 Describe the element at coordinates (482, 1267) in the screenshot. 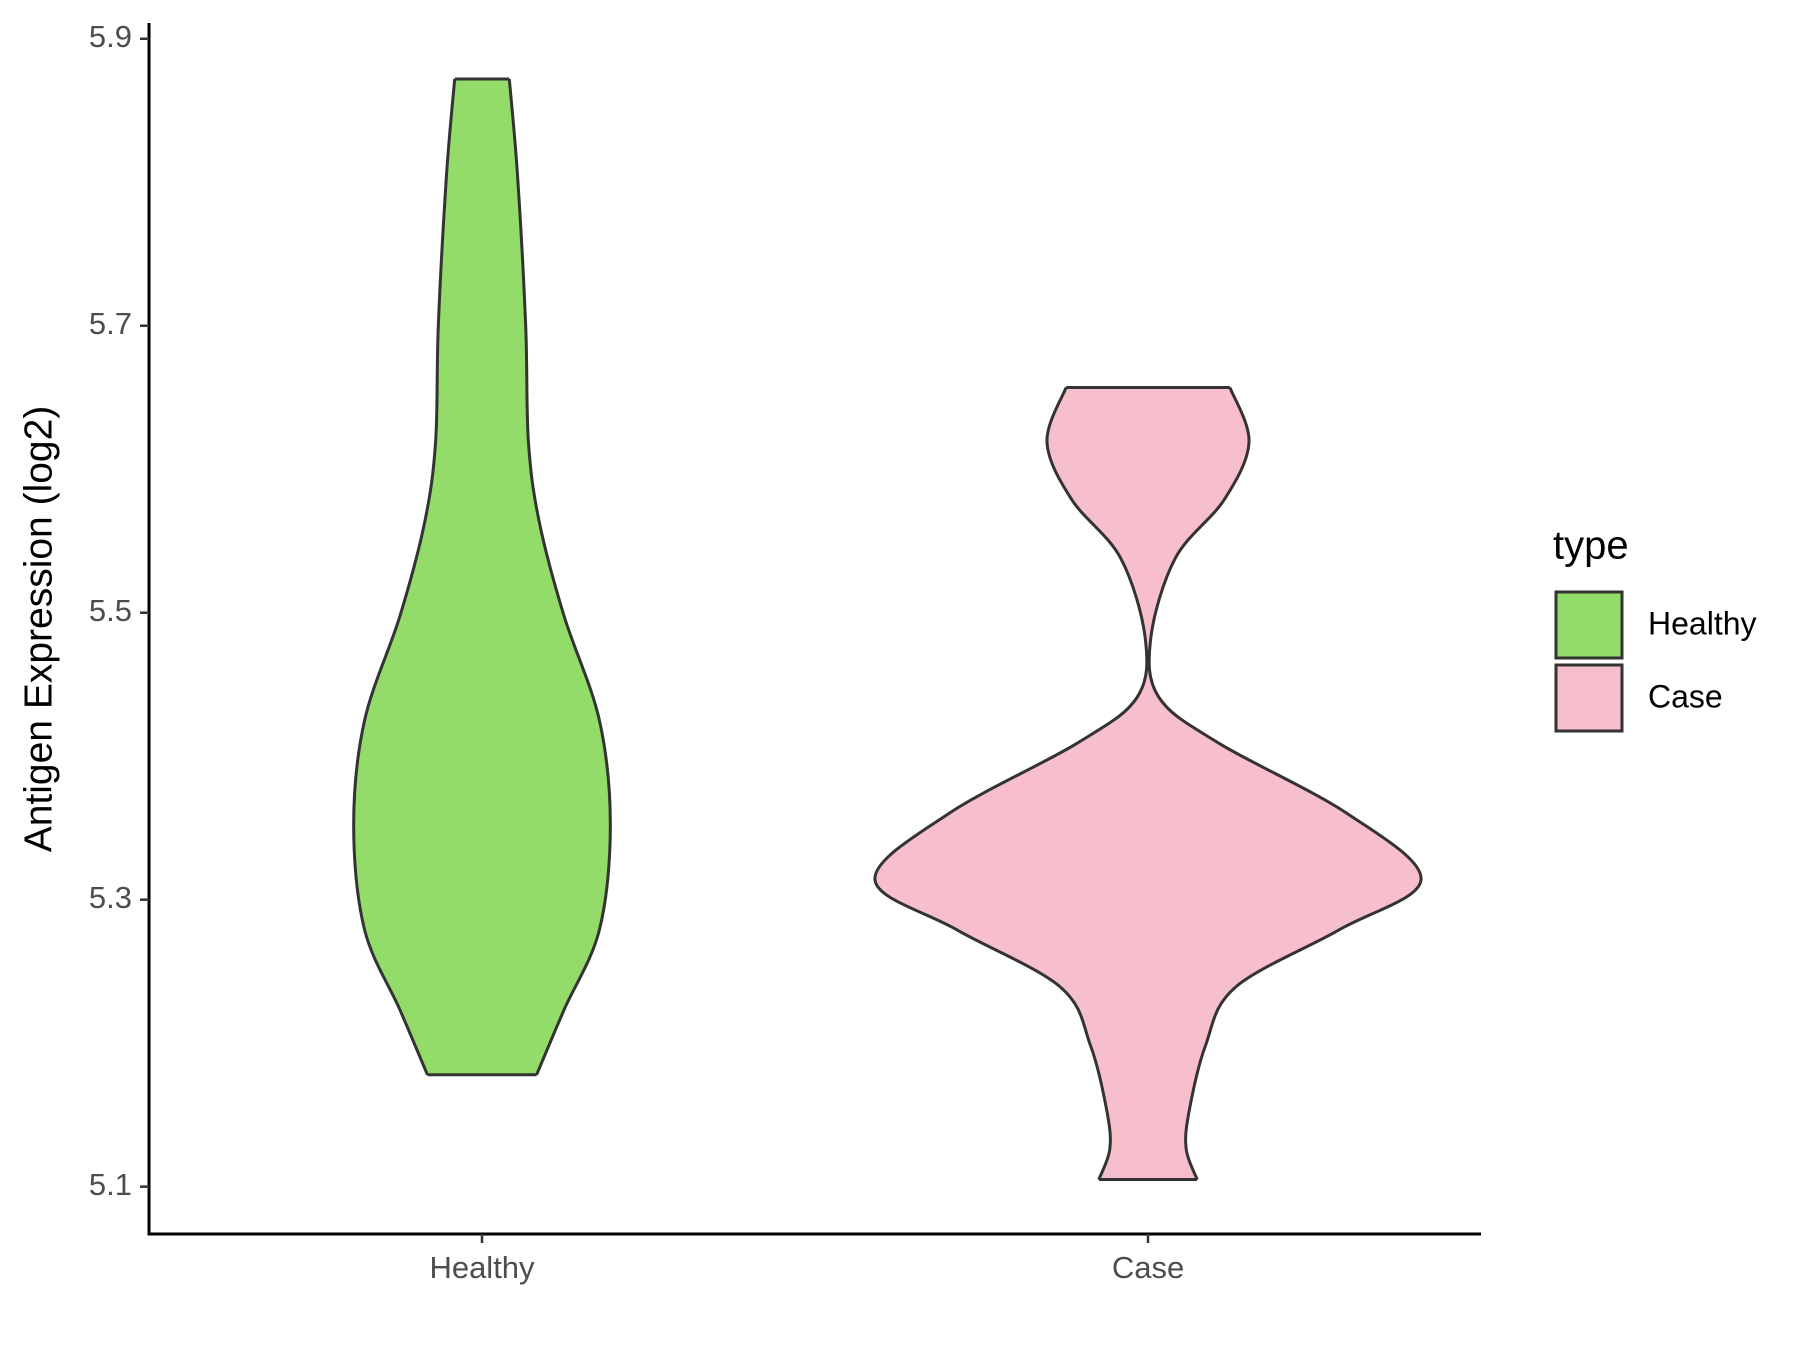

I see `x-tick-label: Healthy` at that location.